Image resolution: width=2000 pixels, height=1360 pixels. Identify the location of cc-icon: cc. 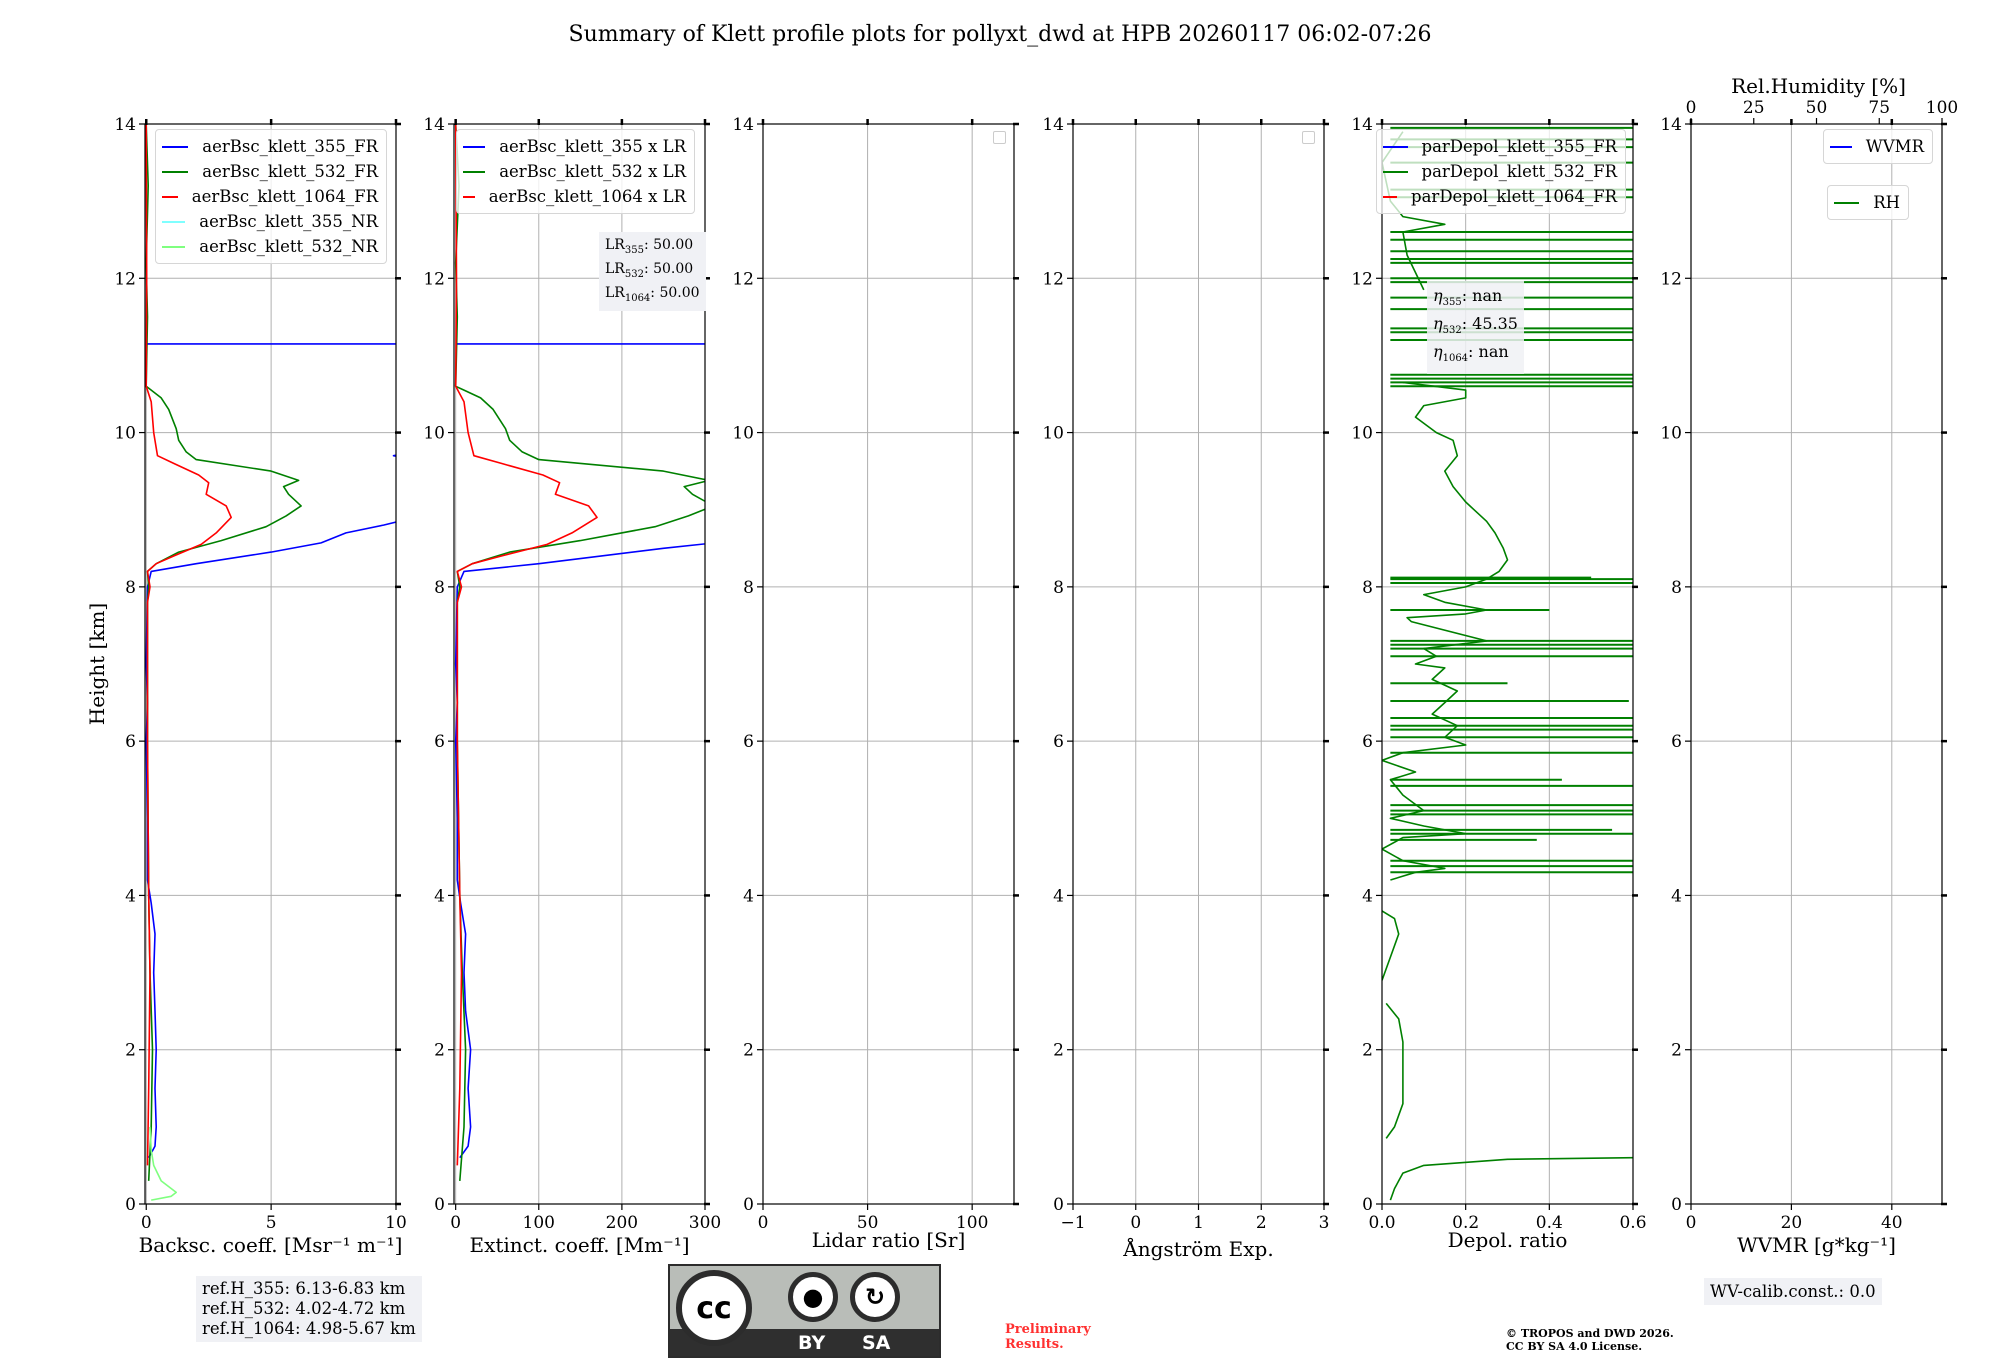
(714, 1308).